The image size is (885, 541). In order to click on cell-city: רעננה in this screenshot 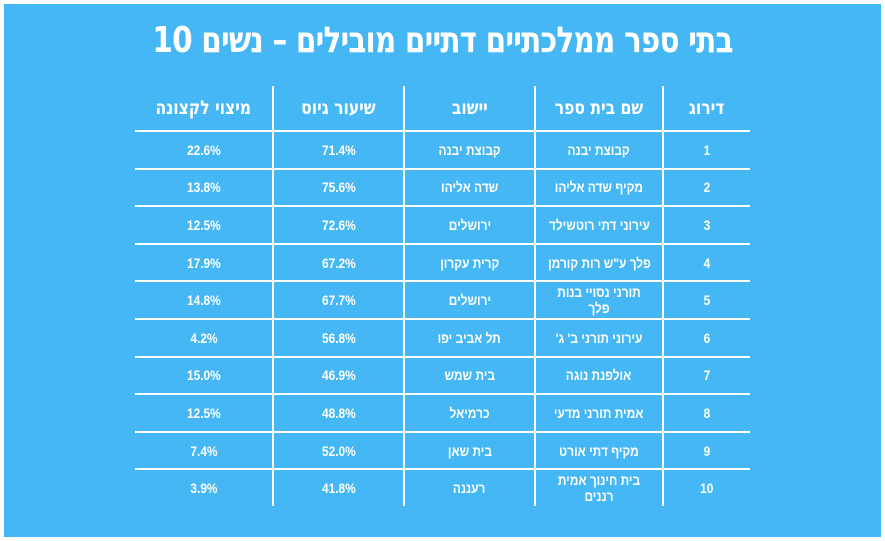, I will do `click(469, 487)`.